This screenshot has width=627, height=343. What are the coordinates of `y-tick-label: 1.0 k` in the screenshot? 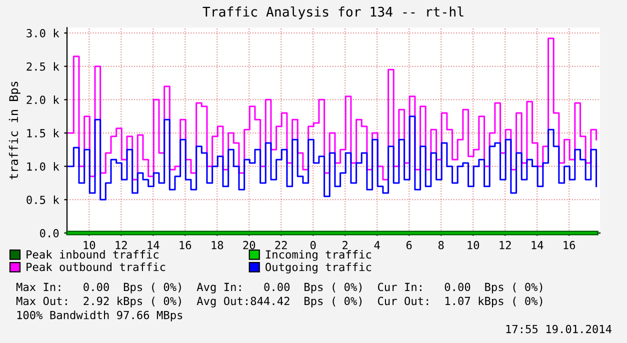 It's located at (43, 166).